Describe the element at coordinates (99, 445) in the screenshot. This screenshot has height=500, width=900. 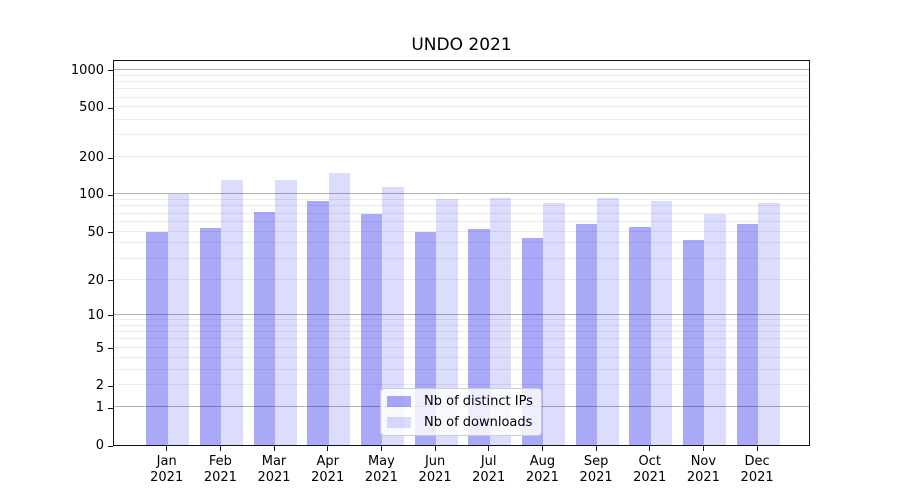
I see `y-tick-label-0: 0` at that location.